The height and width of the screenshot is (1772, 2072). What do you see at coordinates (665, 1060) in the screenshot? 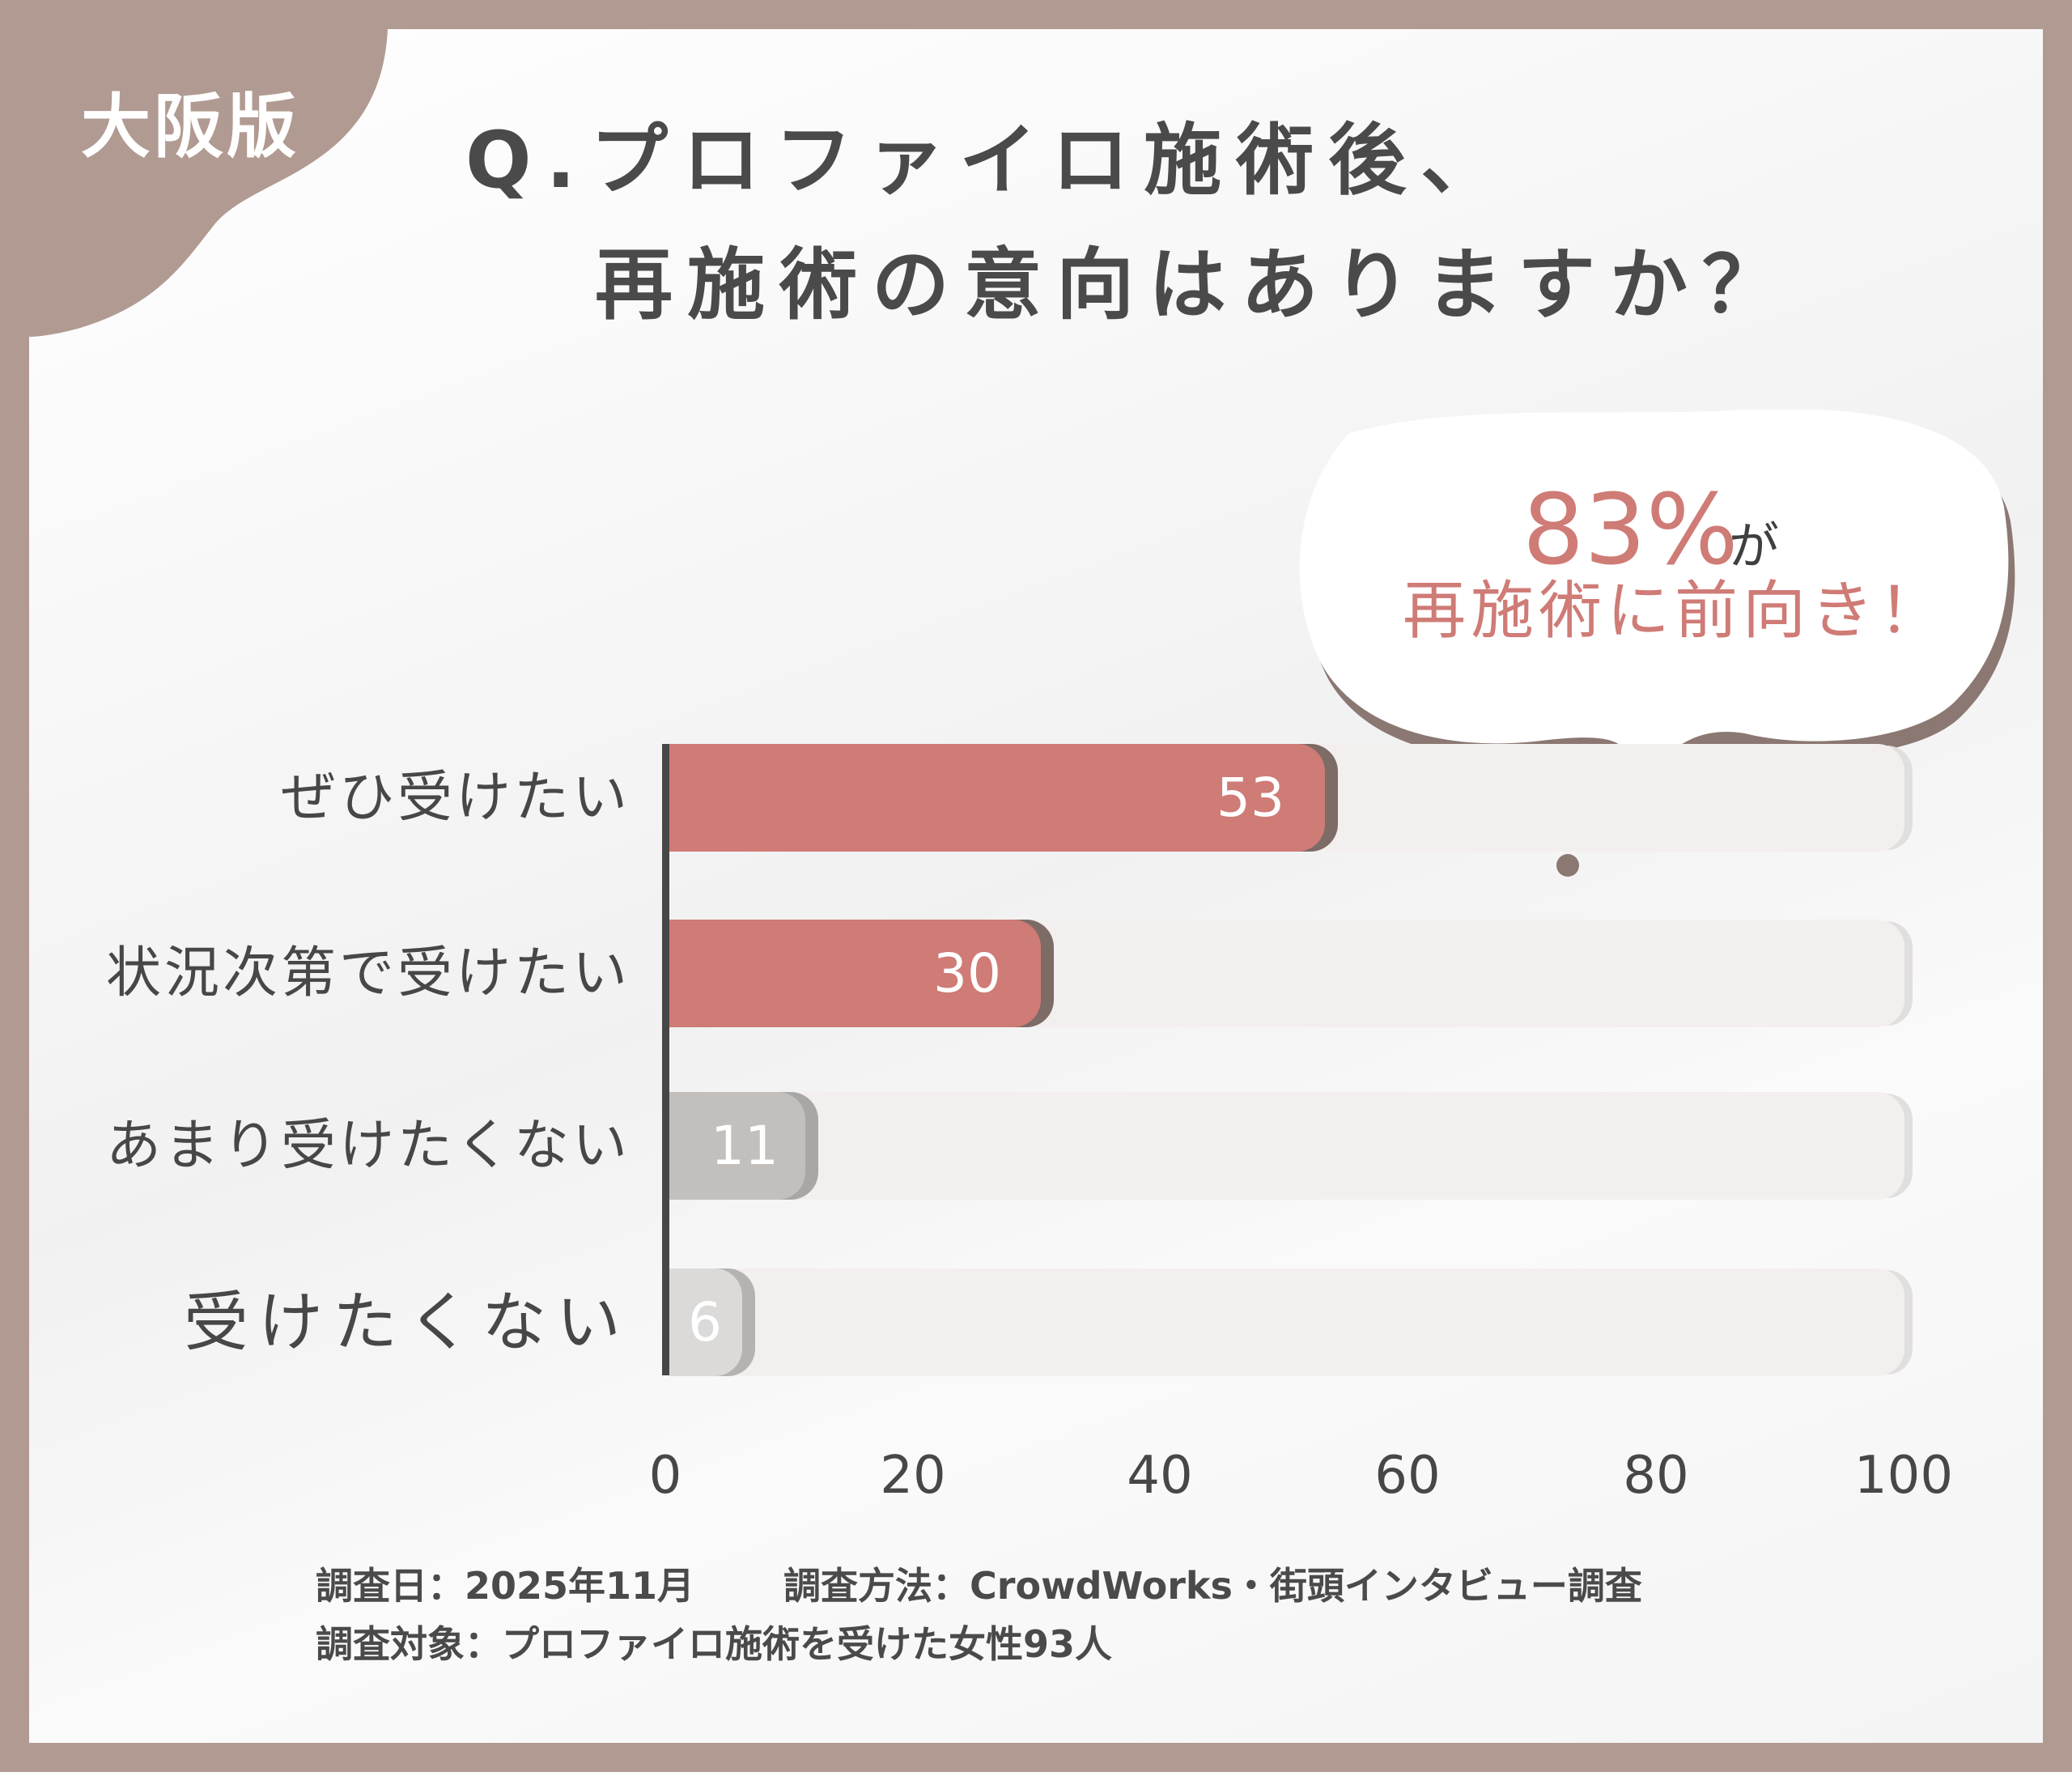
I see `y-axis-line` at bounding box center [665, 1060].